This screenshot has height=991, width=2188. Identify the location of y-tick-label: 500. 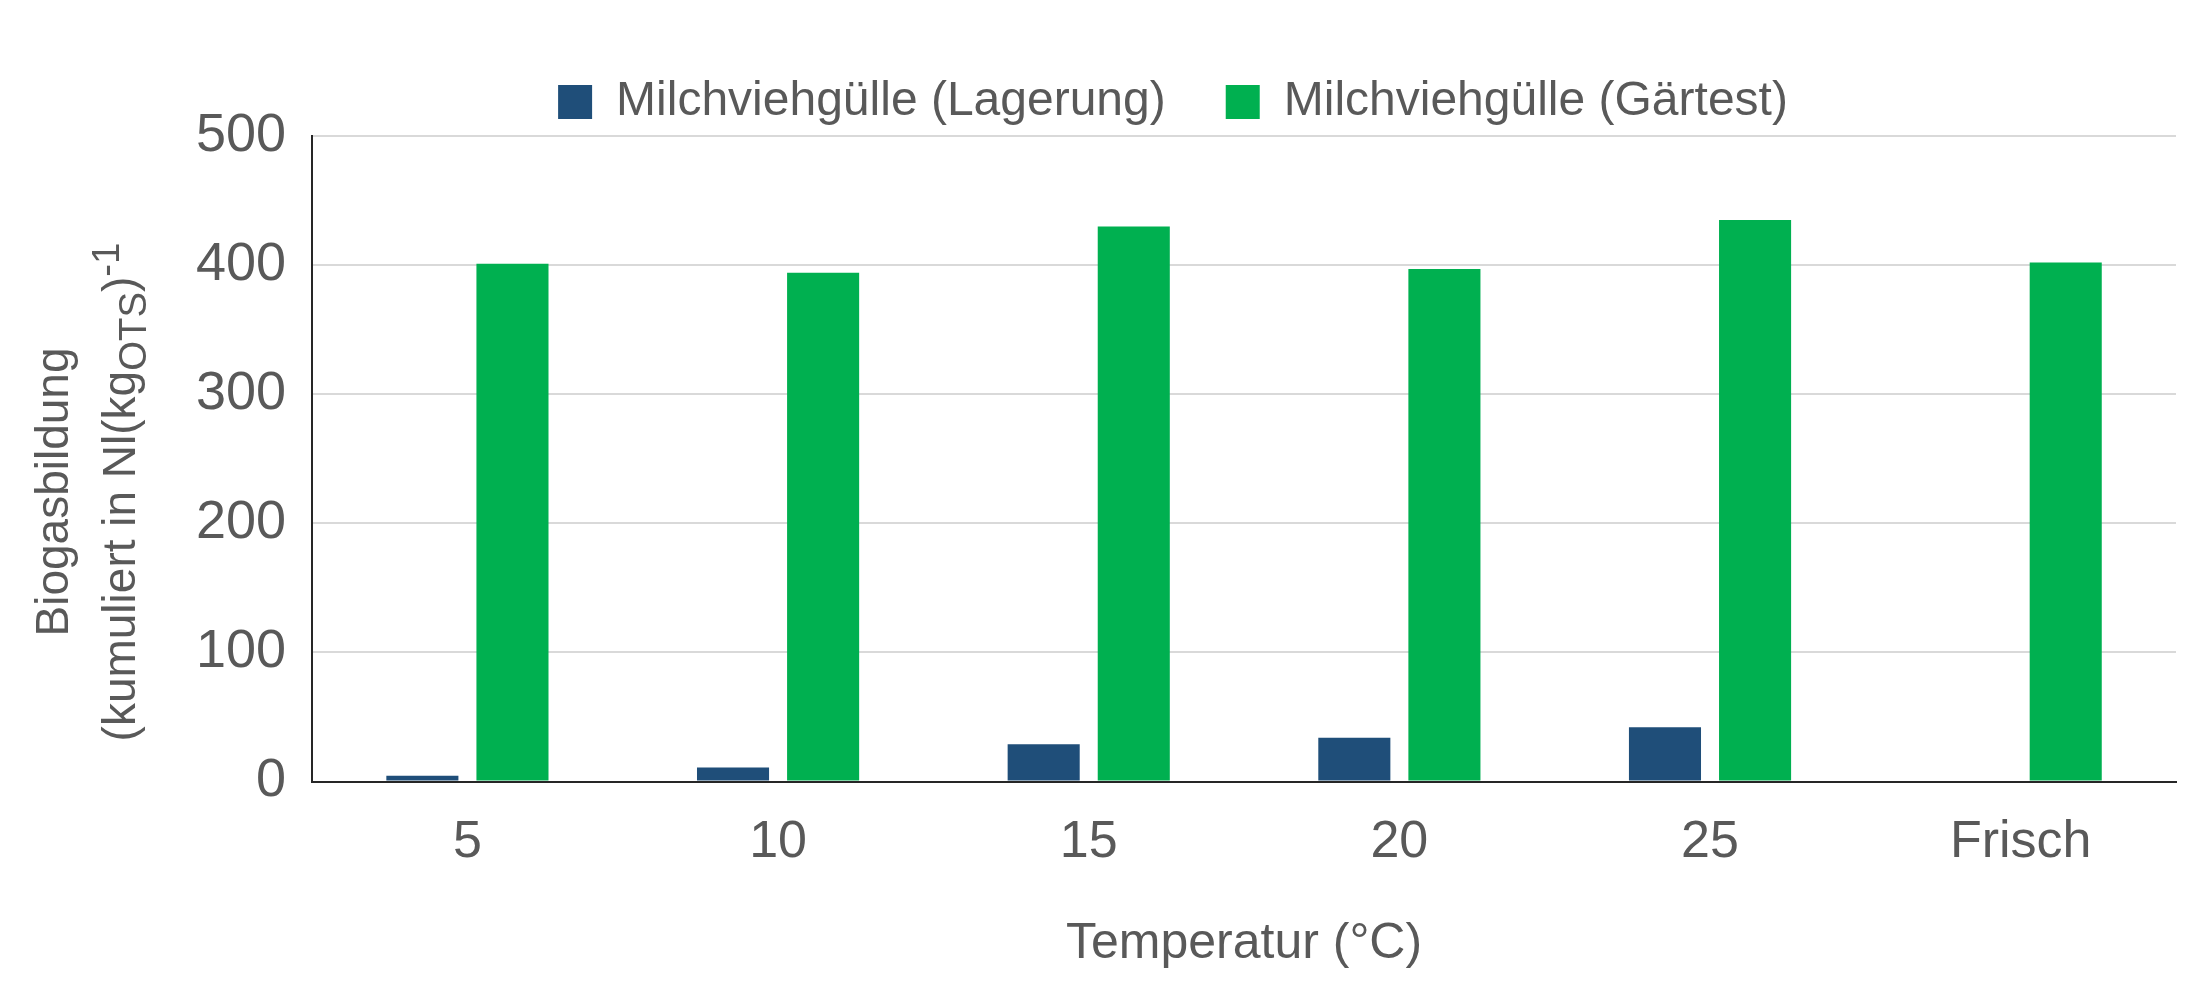
(241, 131).